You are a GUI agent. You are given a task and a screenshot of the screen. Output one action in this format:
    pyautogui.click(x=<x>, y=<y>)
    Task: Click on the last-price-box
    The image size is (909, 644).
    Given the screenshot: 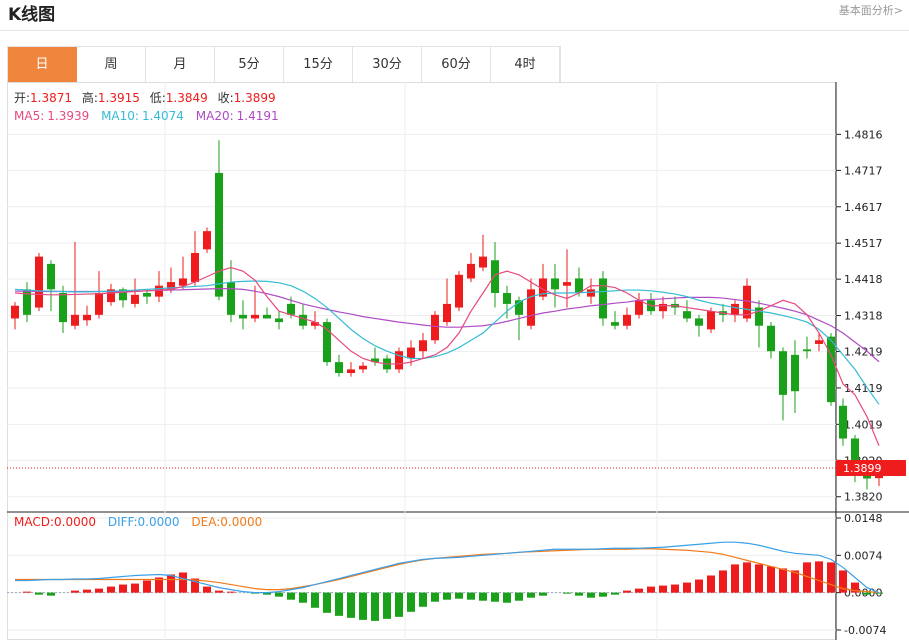 What is the action you would take?
    pyautogui.click(x=871, y=467)
    